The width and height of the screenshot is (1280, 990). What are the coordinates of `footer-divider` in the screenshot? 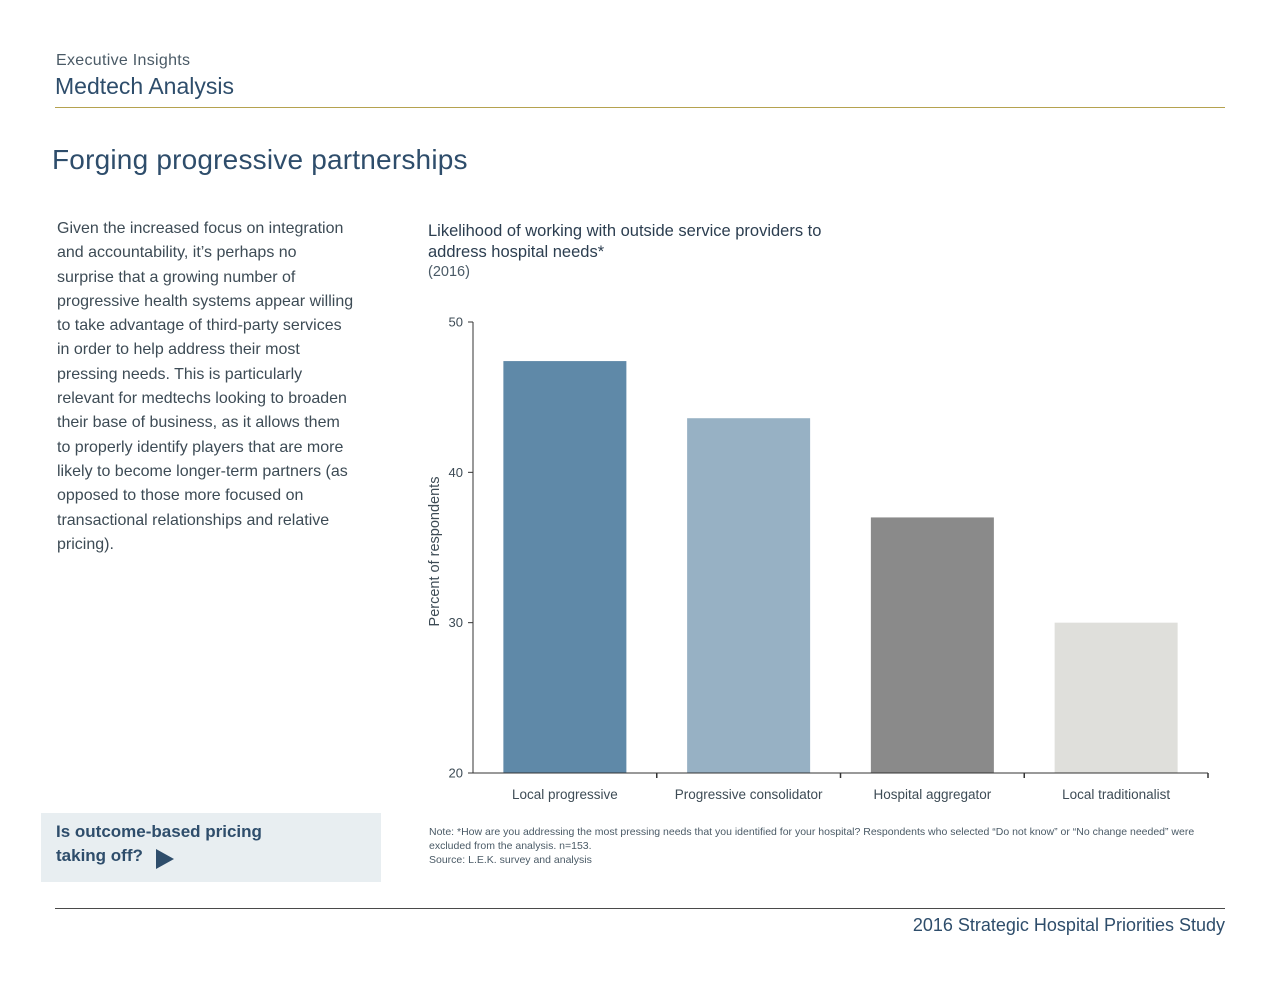 It's located at (640, 908).